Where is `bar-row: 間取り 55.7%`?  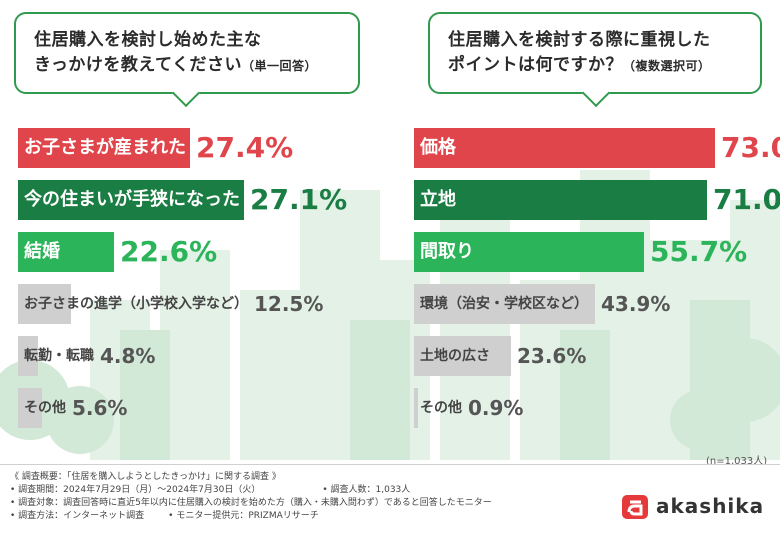 bar-row: 間取り 55.7% is located at coordinates (597, 252).